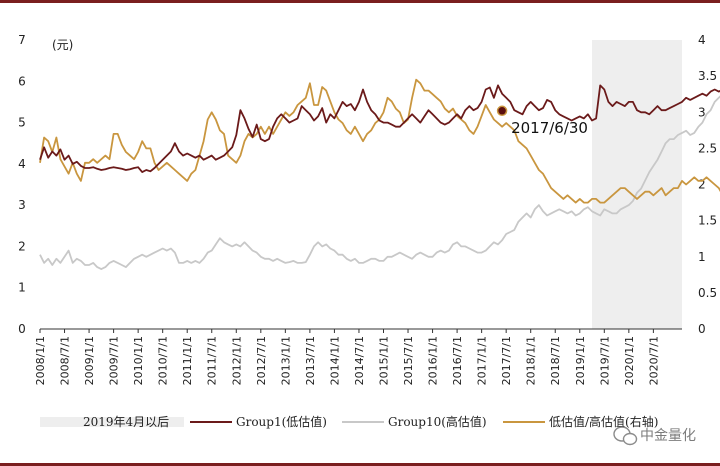 The image size is (720, 466). What do you see at coordinates (707, 293) in the screenshot?
I see `y-right-tick-label: 0.5` at bounding box center [707, 293].